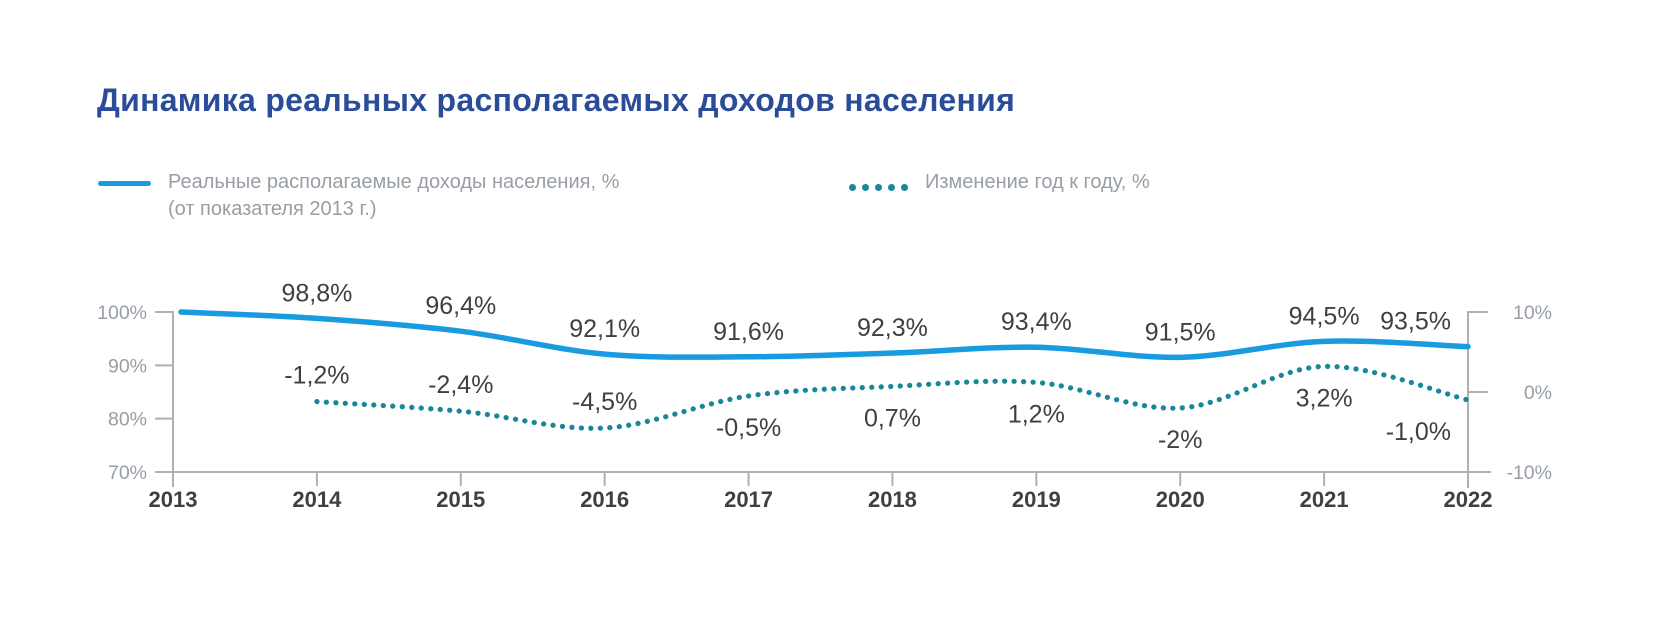 The height and width of the screenshot is (630, 1654). Describe the element at coordinates (1418, 432) in the screenshot. I see `data-point-label: -1,0%` at that location.